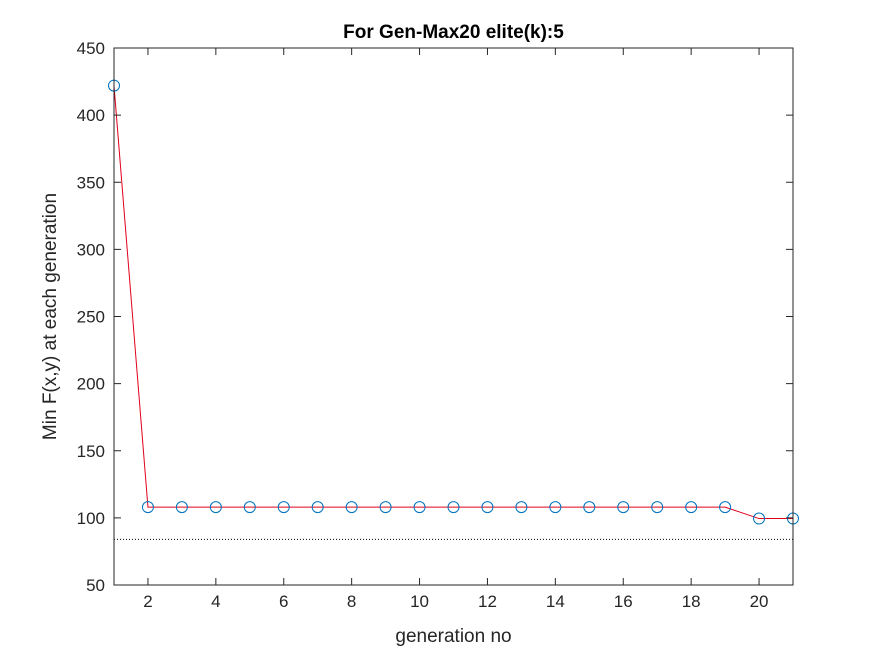 The height and width of the screenshot is (656, 875). Describe the element at coordinates (487, 601) in the screenshot. I see `x-tick-label: 12` at that location.